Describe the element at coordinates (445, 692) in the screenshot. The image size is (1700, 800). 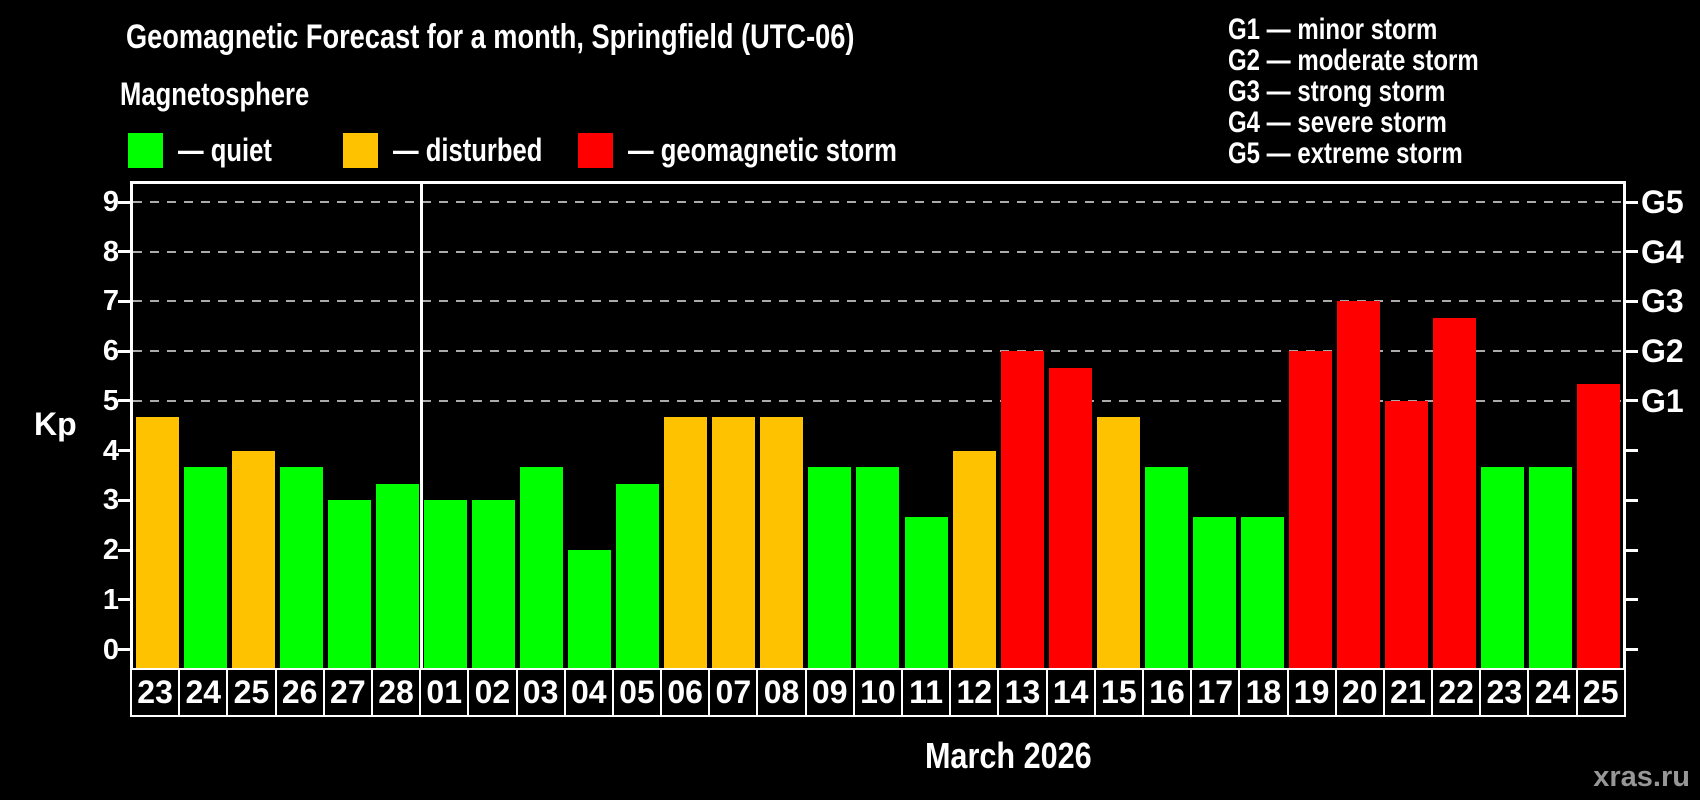
I see `day-label-cell-01: 01` at that location.